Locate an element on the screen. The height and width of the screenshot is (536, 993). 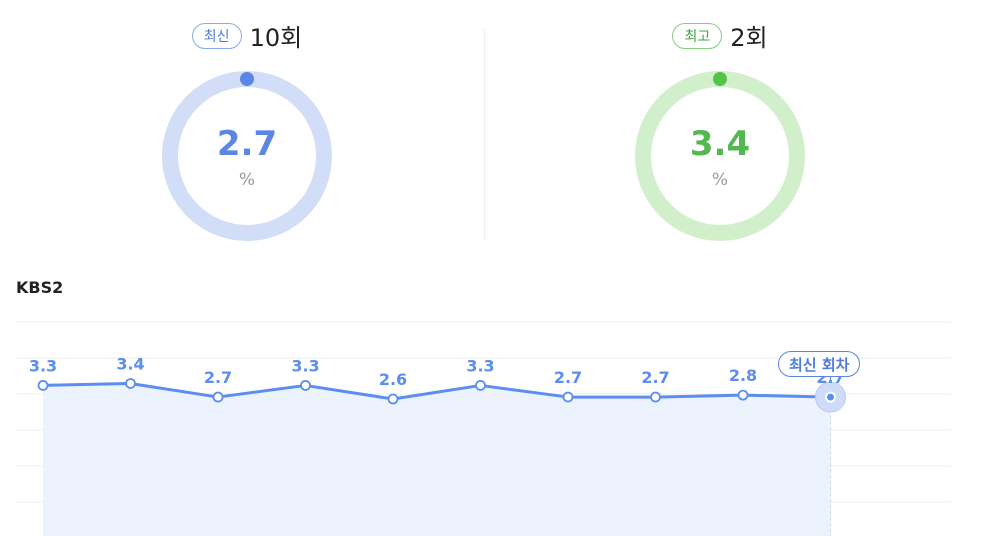
latest-ring-graphic is located at coordinates (247, 156).